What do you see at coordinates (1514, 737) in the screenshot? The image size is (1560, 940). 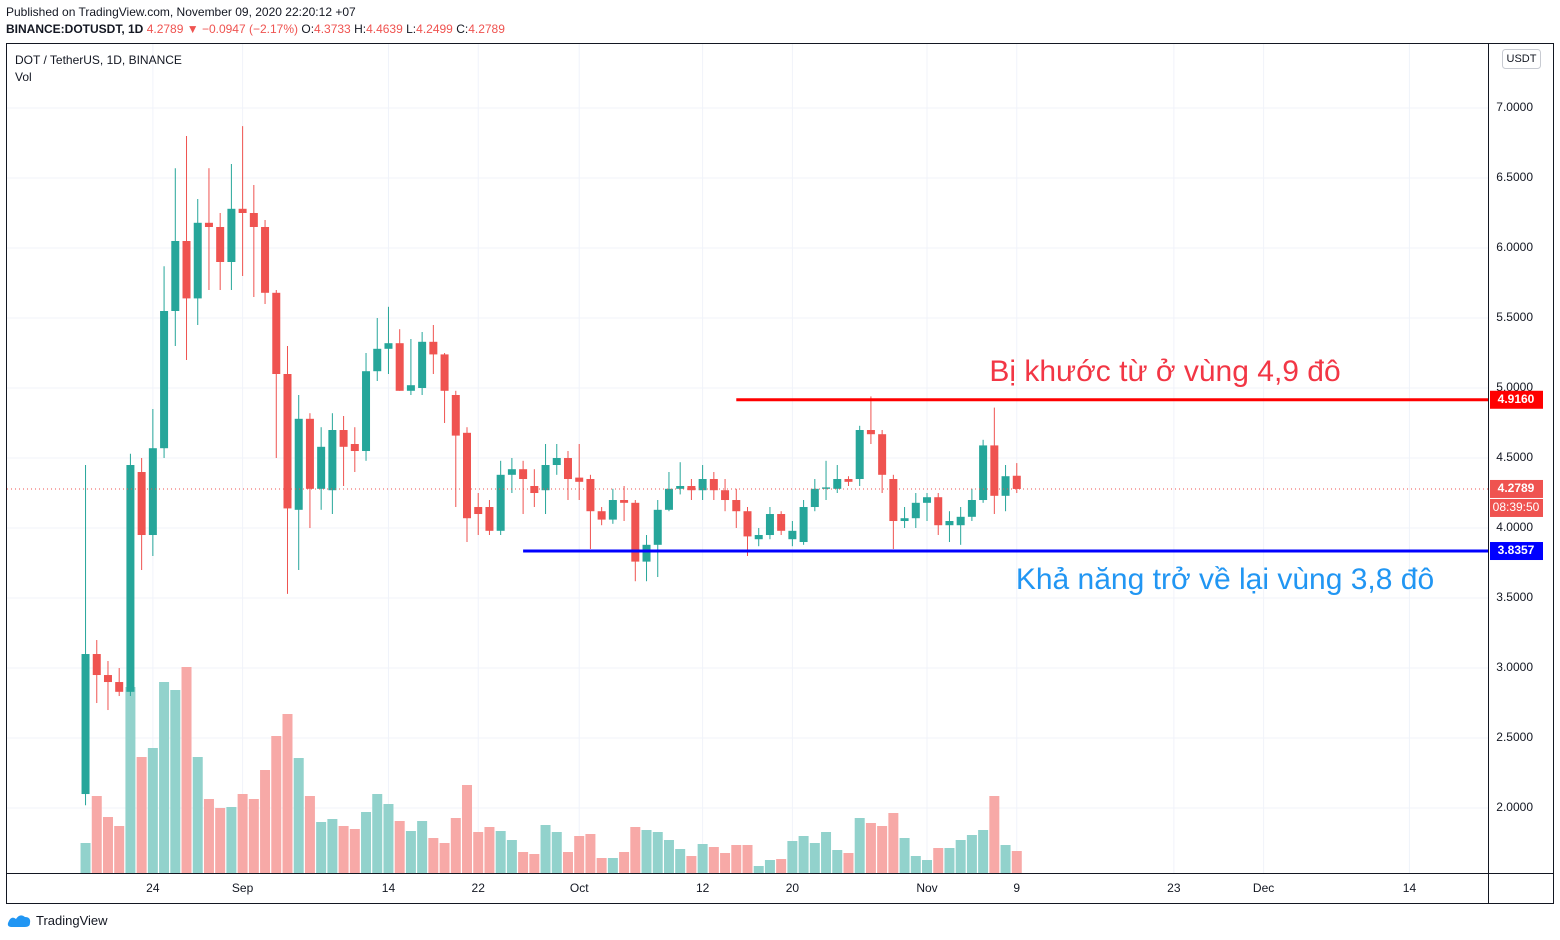 I see `y-tick-label: 2.5000` at bounding box center [1514, 737].